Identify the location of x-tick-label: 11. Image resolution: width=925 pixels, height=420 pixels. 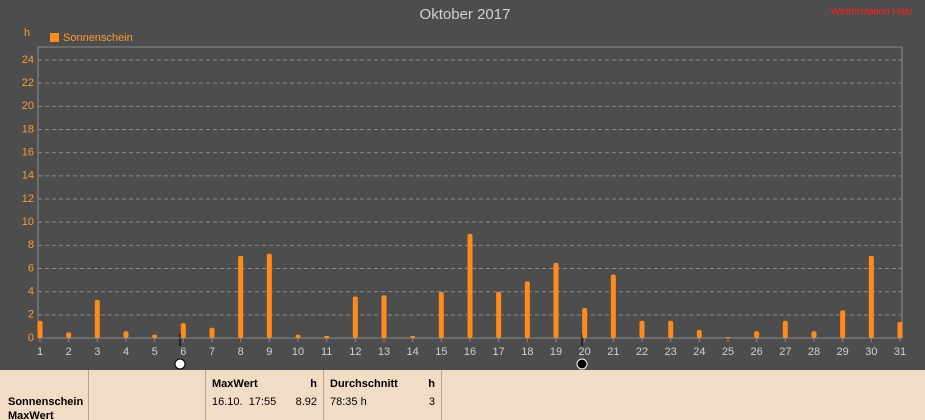
(326, 352).